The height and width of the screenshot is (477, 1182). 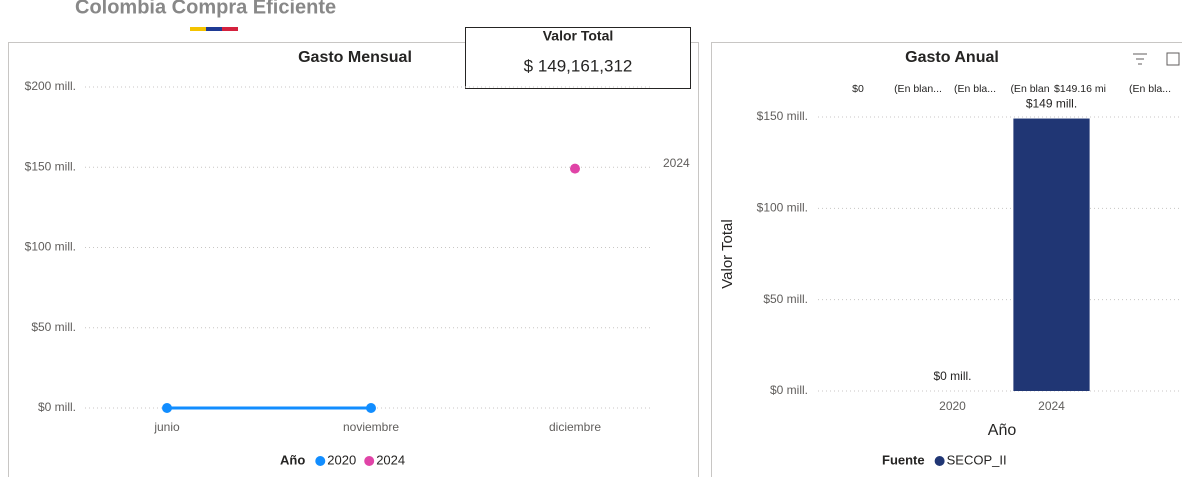 I want to click on x-tick-label: 2024, so click(x=1051, y=406).